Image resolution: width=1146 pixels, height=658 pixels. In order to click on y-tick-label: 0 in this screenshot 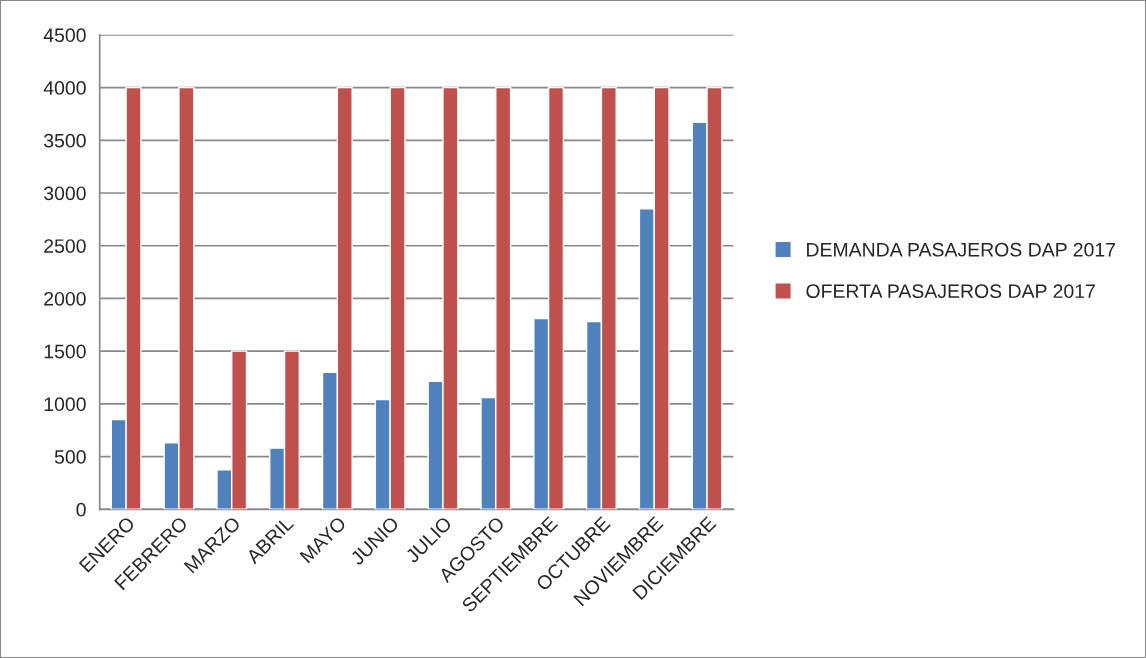, I will do `click(81, 509)`.